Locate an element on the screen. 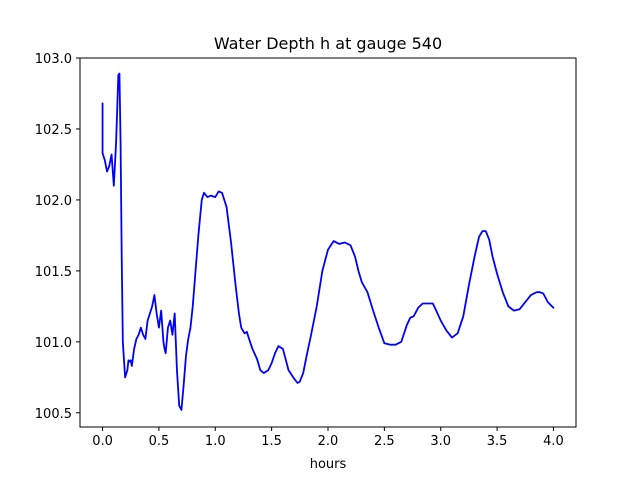 This screenshot has height=480, width=640. x-axis-ticks: 0.0 0.5 1.0 1.5 2.0 2.5 3.0 3.5 4.0 is located at coordinates (328, 438).